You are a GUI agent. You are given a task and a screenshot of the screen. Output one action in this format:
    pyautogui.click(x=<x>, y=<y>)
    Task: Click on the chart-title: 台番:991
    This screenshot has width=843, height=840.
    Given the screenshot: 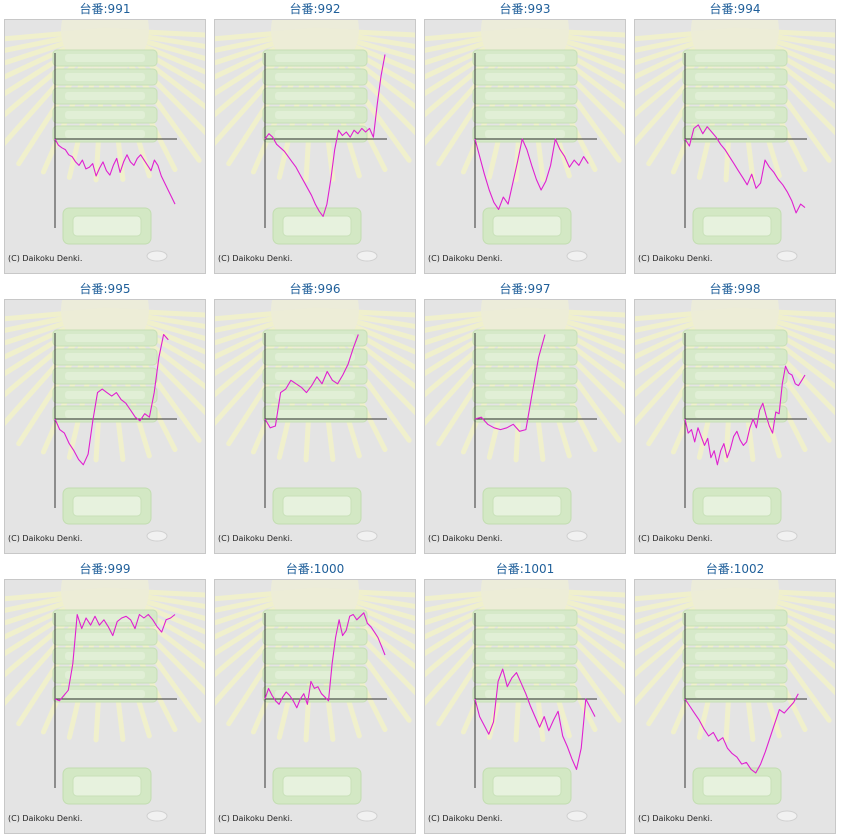 What is the action you would take?
    pyautogui.click(x=105, y=9)
    